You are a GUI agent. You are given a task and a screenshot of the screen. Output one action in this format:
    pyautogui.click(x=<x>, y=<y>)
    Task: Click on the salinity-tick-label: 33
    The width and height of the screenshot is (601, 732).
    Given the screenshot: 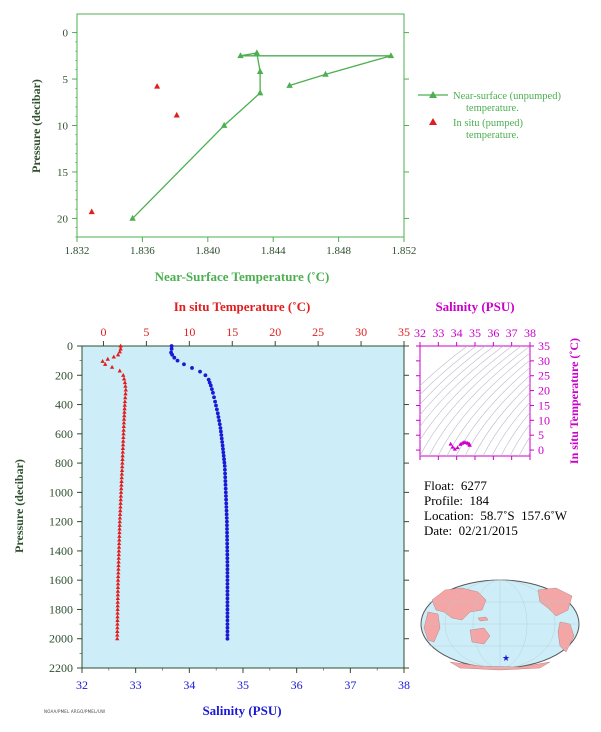 What is the action you would take?
    pyautogui.click(x=136, y=685)
    